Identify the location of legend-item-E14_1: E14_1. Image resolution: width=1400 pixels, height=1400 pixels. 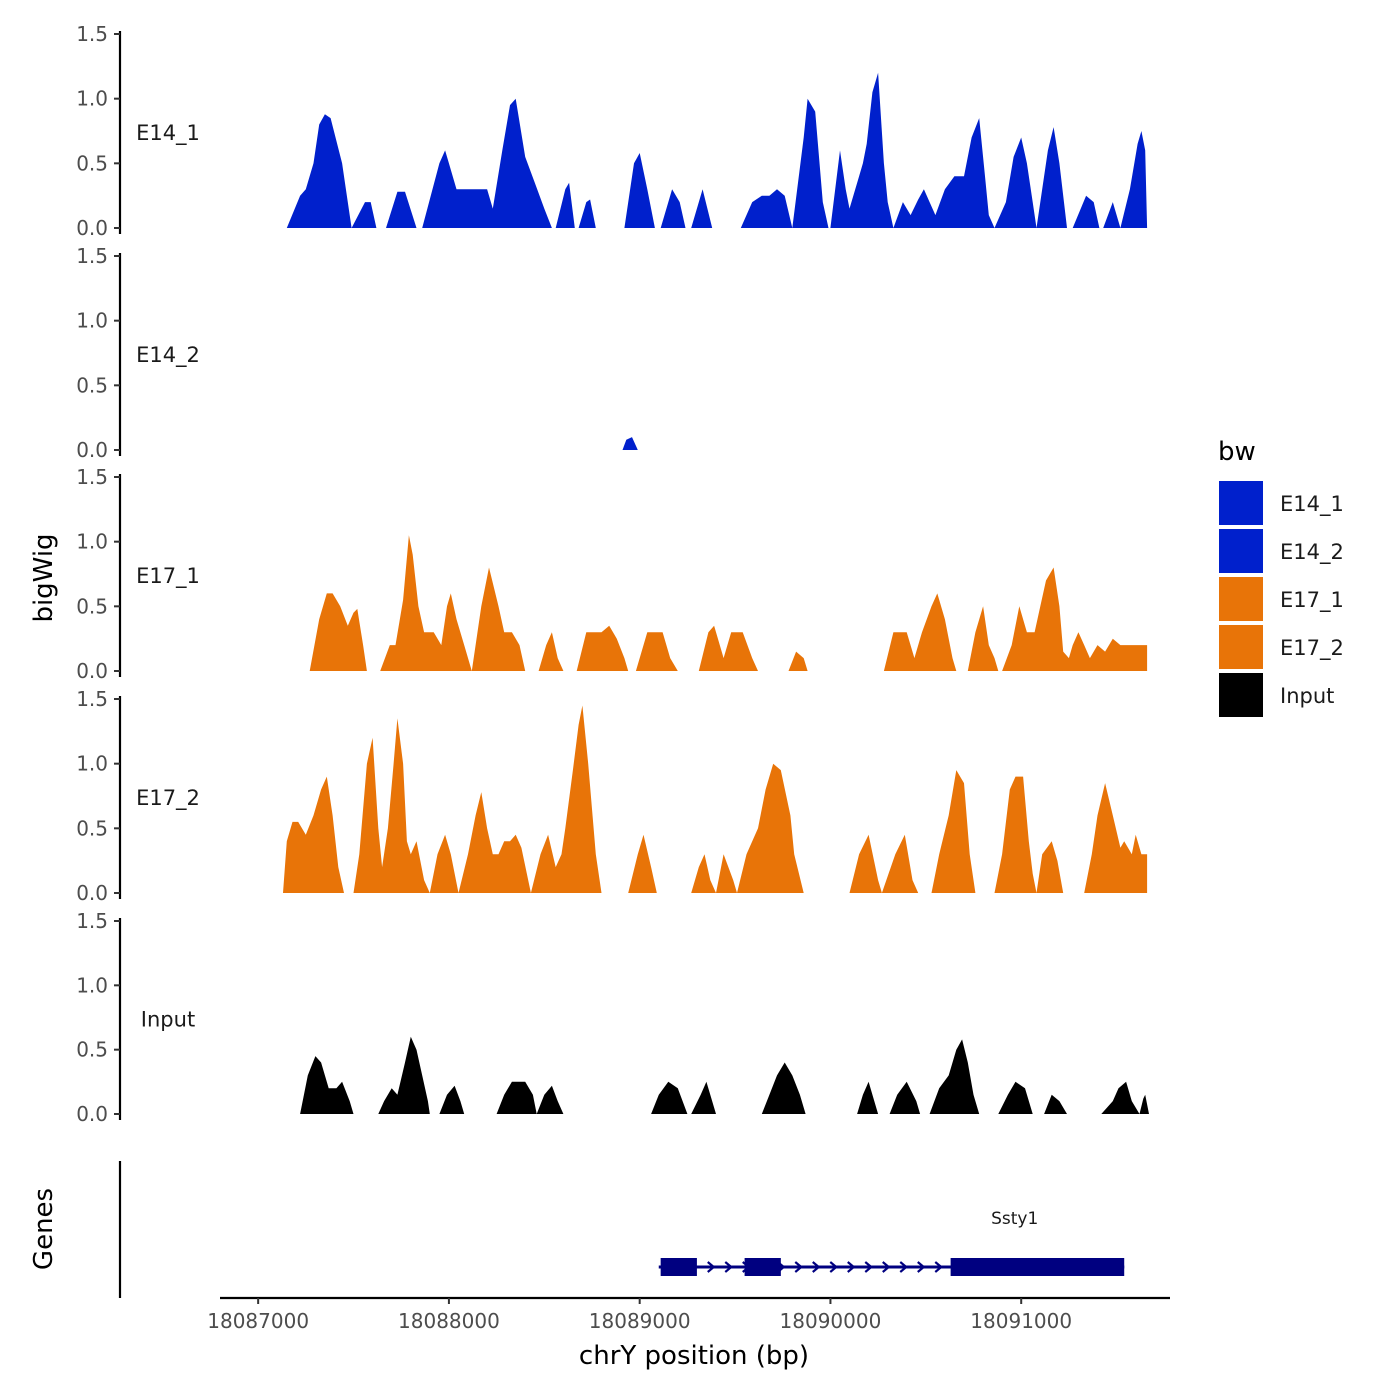
(1280, 503).